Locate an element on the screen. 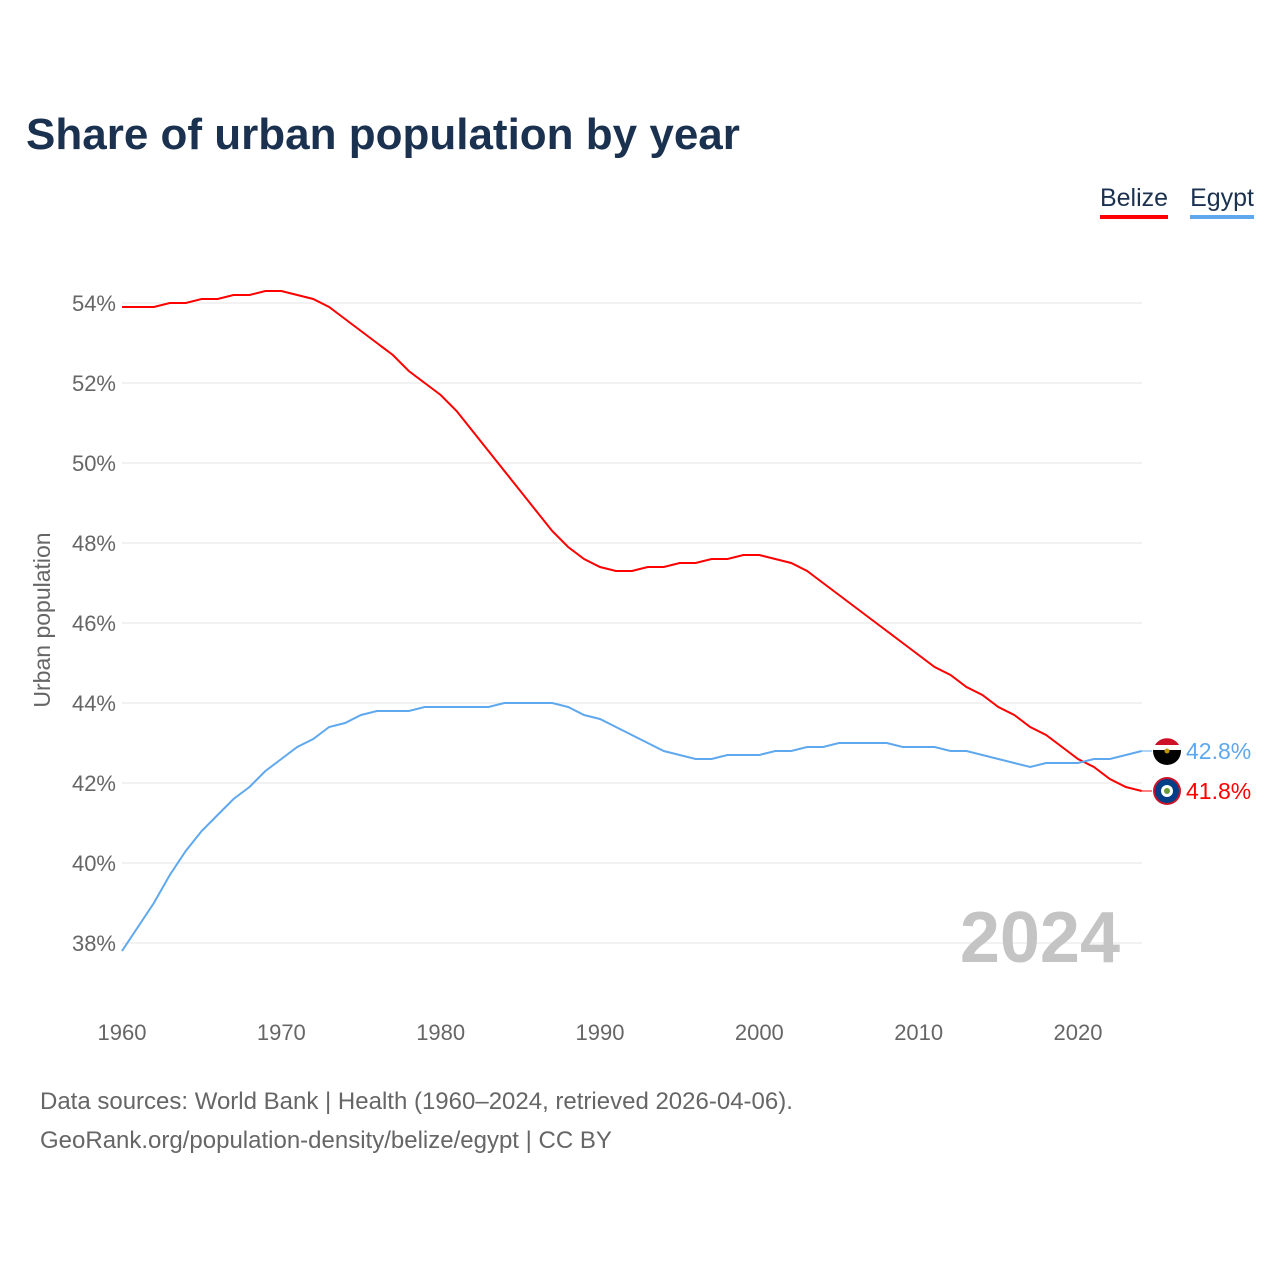 This screenshot has height=1280, width=1280. x-tick-label: 2000 is located at coordinates (759, 1032).